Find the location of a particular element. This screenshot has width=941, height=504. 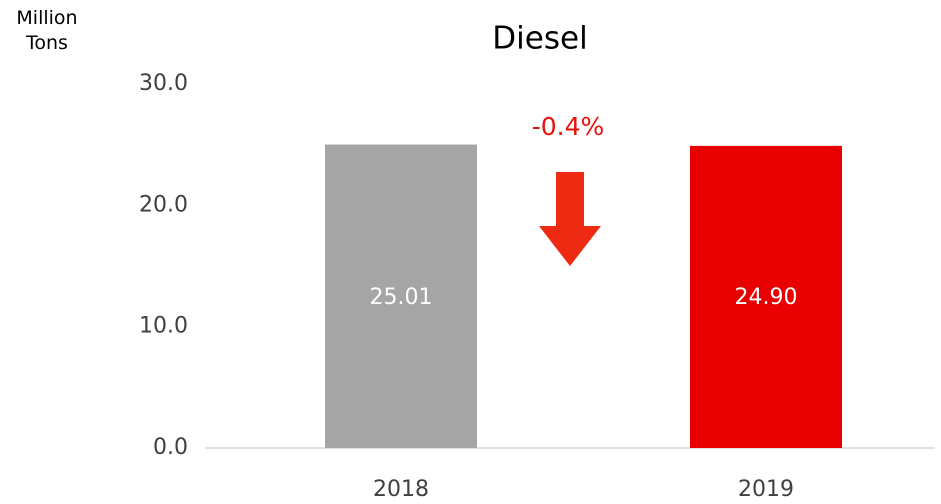

y-tick-label: 10.0 is located at coordinates (163, 326).